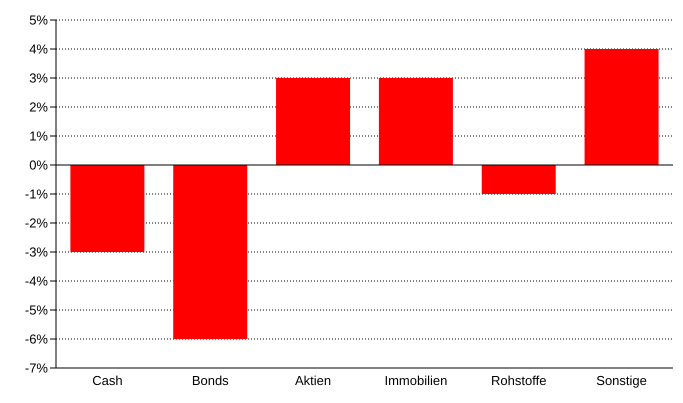 The width and height of the screenshot is (683, 403). What do you see at coordinates (416, 380) in the screenshot?
I see `x-tick-label: Immobilien` at bounding box center [416, 380].